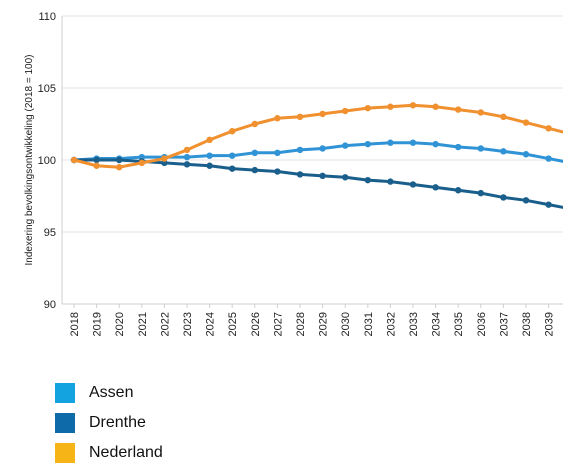  I want to click on legend-item-drenthe: Drenthe, so click(109, 423).